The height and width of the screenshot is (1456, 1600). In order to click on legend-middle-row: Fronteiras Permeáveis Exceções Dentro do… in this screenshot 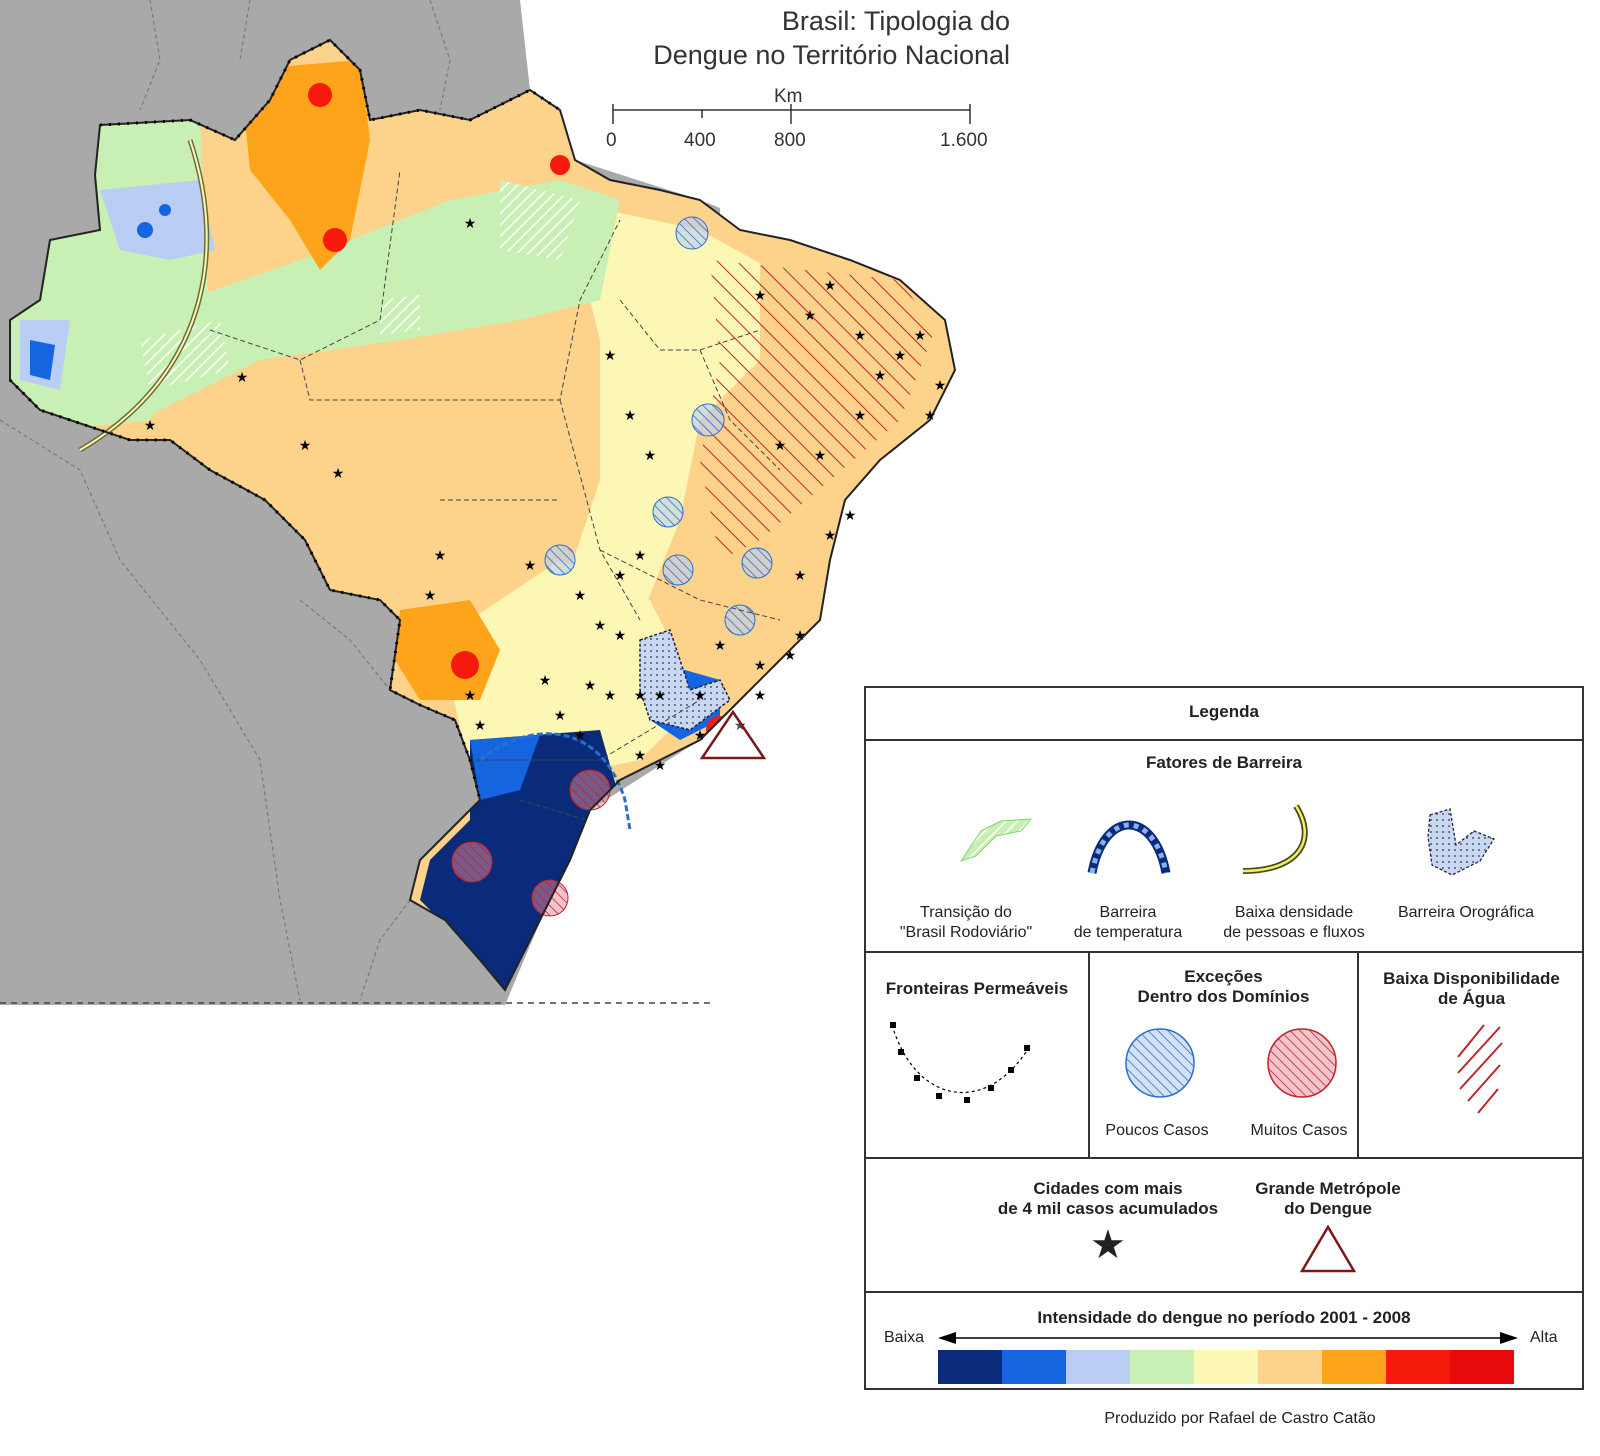, I will do `click(1224, 1056)`.